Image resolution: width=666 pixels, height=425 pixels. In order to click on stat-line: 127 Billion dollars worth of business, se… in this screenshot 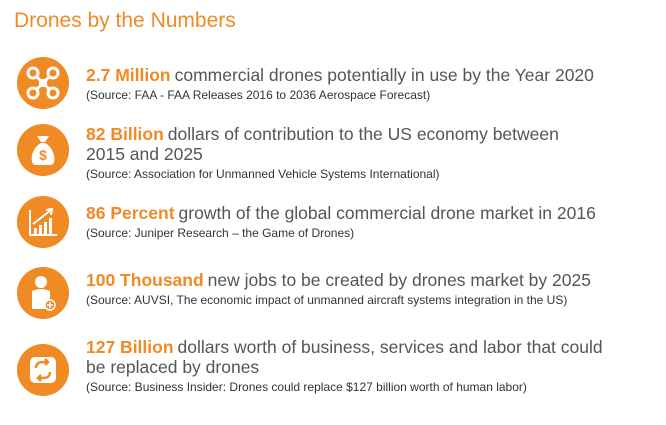, I will do `click(373, 347)`.